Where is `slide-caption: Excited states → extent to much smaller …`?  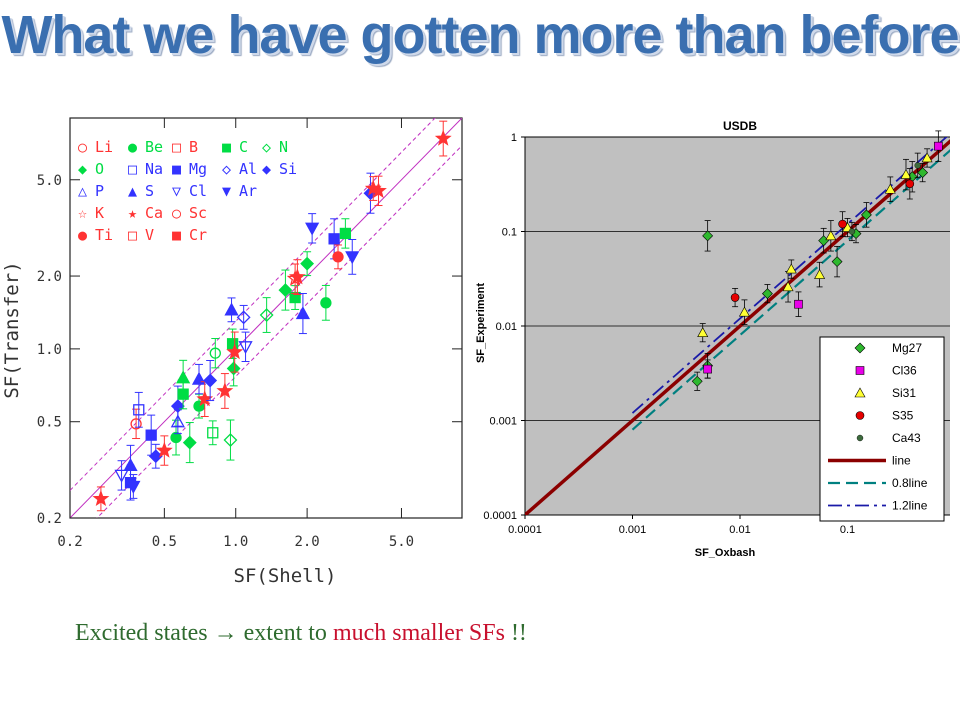 slide-caption: Excited states → extent to much smaller … is located at coordinates (301, 633).